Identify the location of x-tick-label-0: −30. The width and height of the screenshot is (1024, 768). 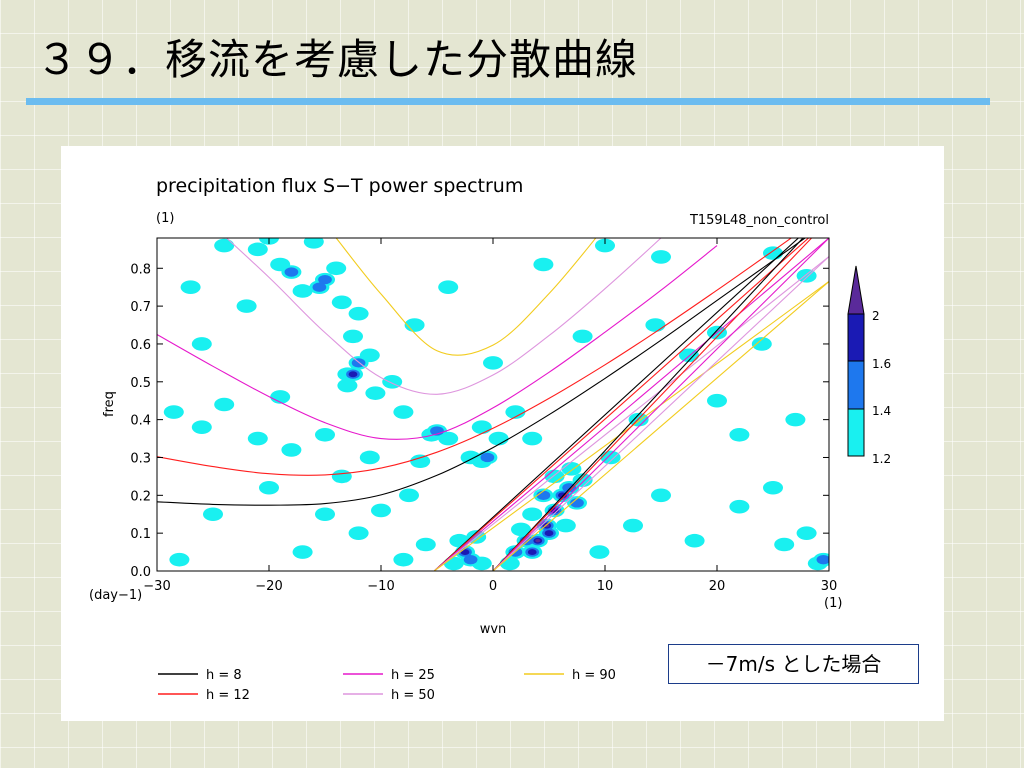
(156, 586).